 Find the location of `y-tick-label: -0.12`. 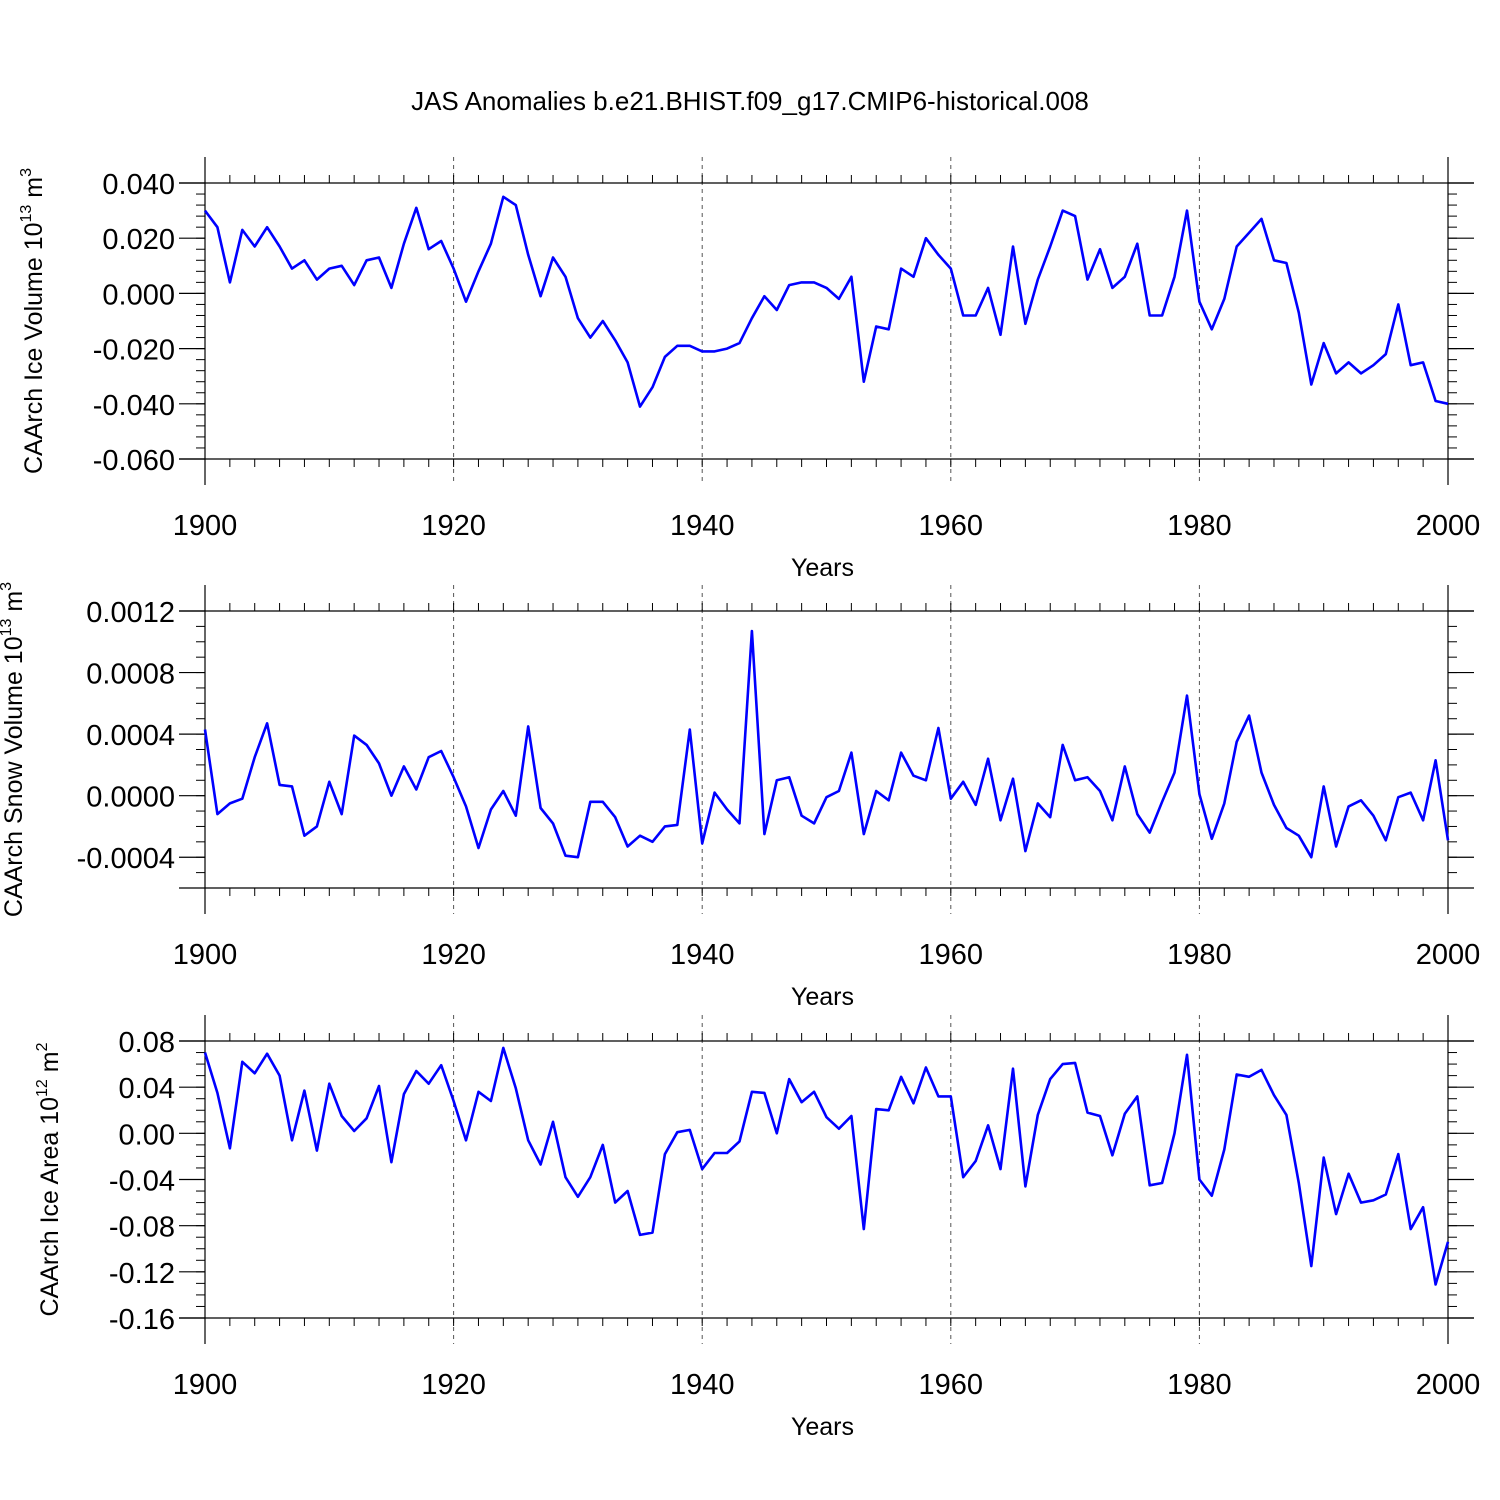

y-tick-label: -0.12 is located at coordinates (142, 1274).